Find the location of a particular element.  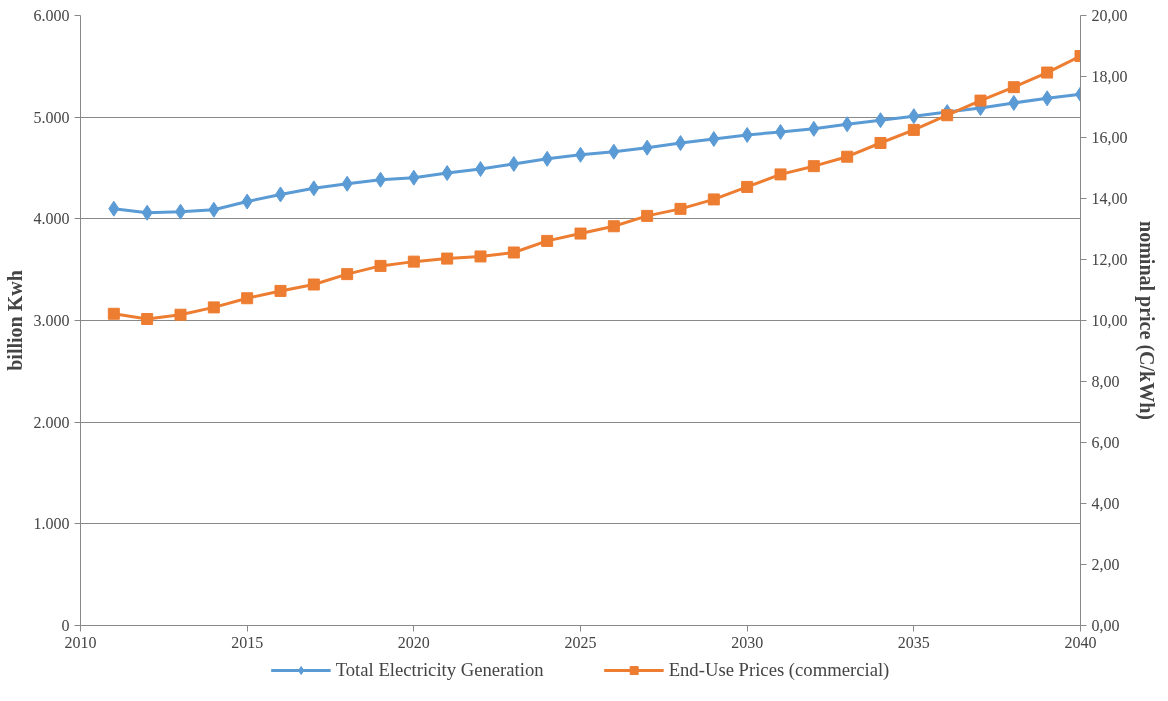

y2-tick-label: 14,00 is located at coordinates (1109, 198).